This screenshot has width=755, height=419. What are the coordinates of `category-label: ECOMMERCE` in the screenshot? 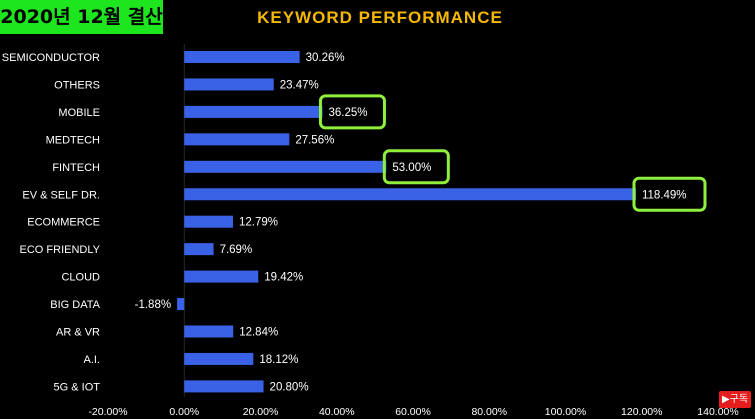 It's located at (63, 223).